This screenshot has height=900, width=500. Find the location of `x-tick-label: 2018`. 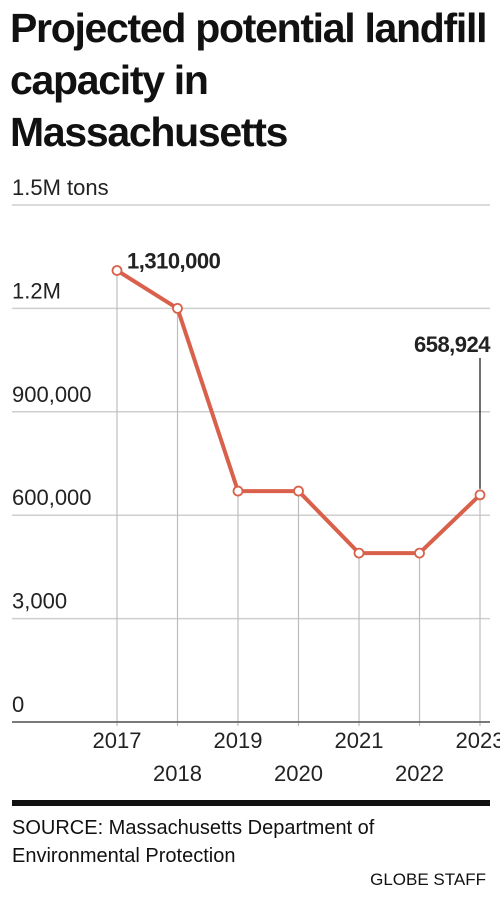

x-tick-label: 2018 is located at coordinates (177, 773).